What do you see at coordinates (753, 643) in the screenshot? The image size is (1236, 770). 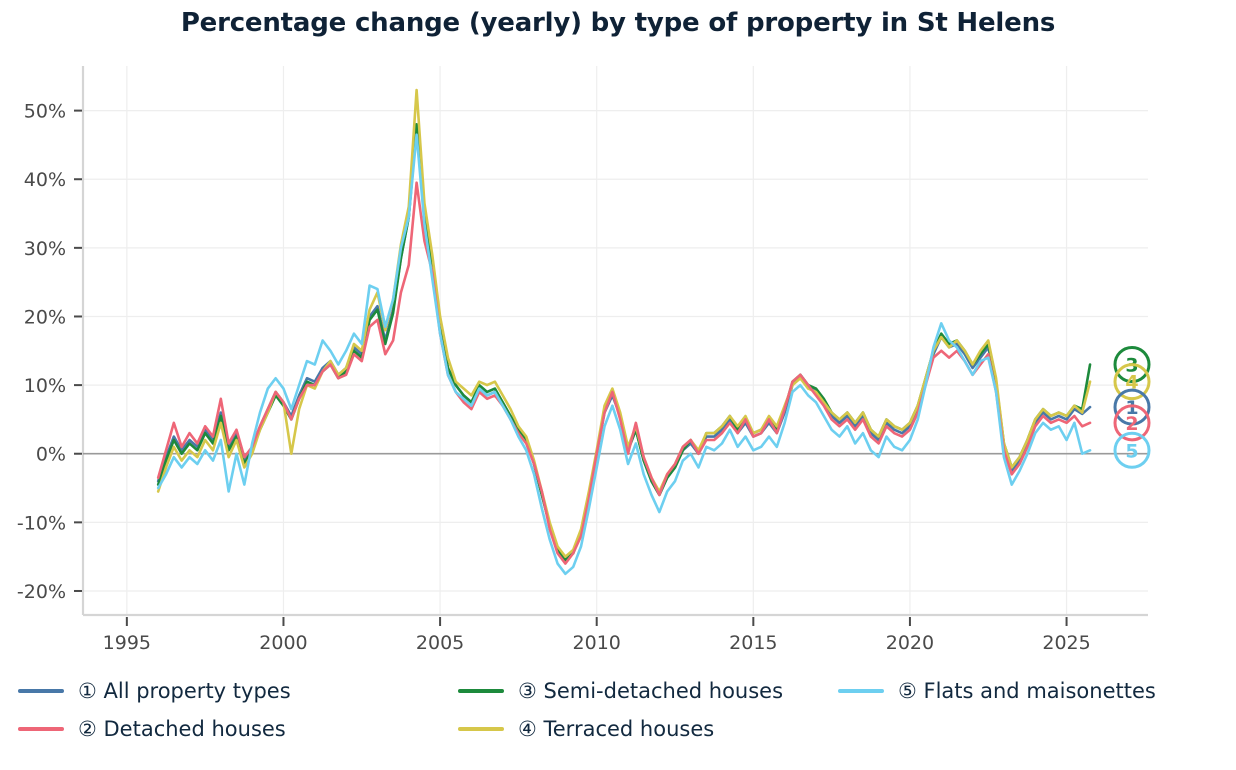 I see `x-tick-label: 2015` at bounding box center [753, 643].